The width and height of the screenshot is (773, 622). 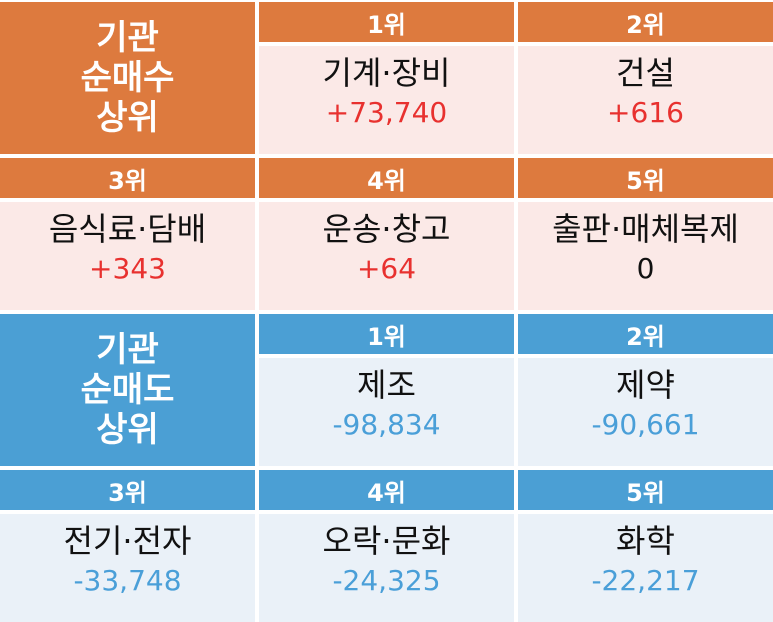 What do you see at coordinates (127, 229) in the screenshot?
I see `sector-name: 음식료·담배` at bounding box center [127, 229].